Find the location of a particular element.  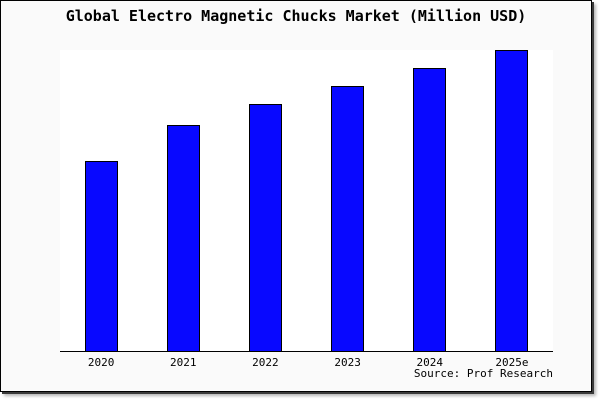

bar-2024 is located at coordinates (430, 209).